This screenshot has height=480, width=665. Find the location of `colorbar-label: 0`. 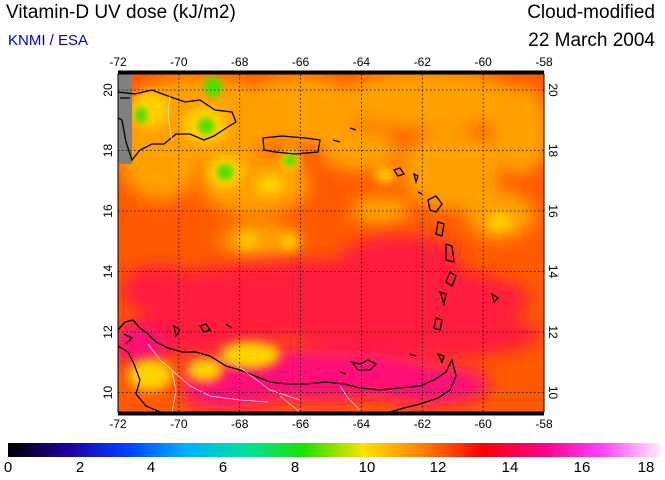

colorbar-label: 0 is located at coordinates (8, 467).